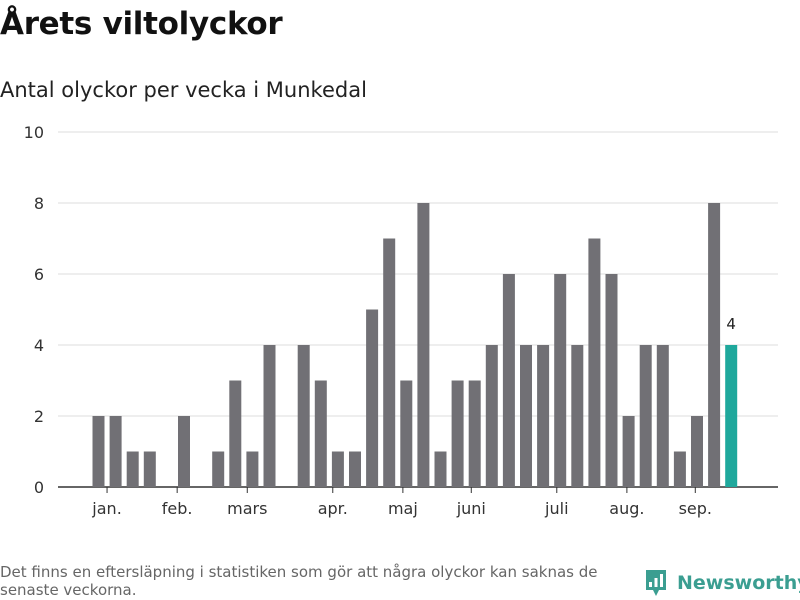 The height and width of the screenshot is (600, 800). What do you see at coordinates (403, 508) in the screenshot?
I see `x-tick-label: maj` at bounding box center [403, 508].